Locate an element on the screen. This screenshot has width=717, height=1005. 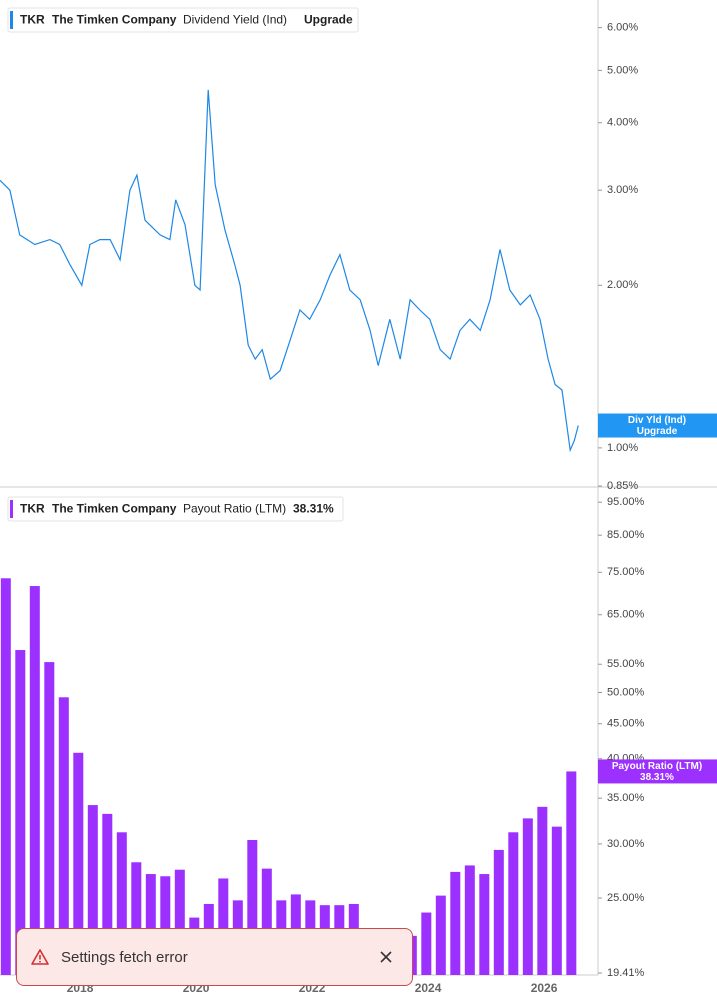
y-tick-label: 75.00% is located at coordinates (626, 572).